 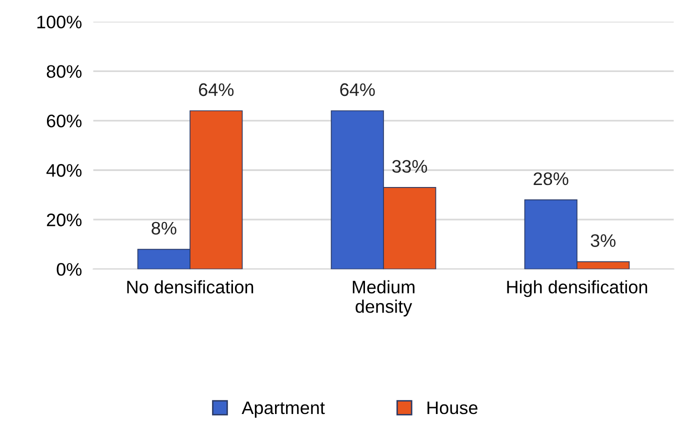 I want to click on data-label: 28%, so click(x=551, y=179).